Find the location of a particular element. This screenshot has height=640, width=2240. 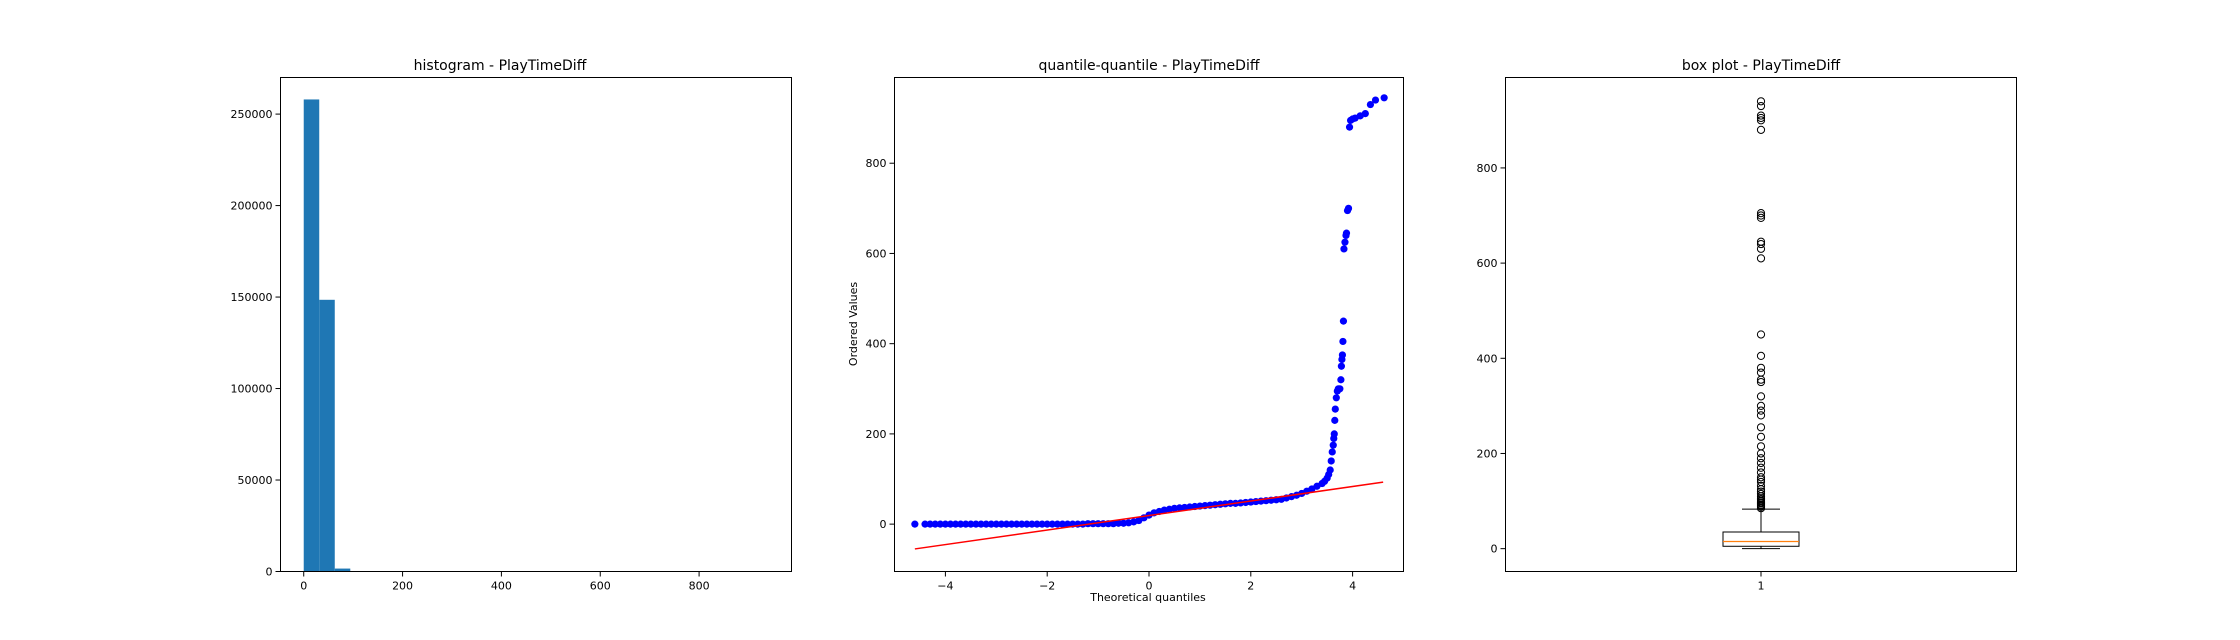

qq-plot-title: quantile-quantile - PlayTimeDiff is located at coordinates (1149, 66).